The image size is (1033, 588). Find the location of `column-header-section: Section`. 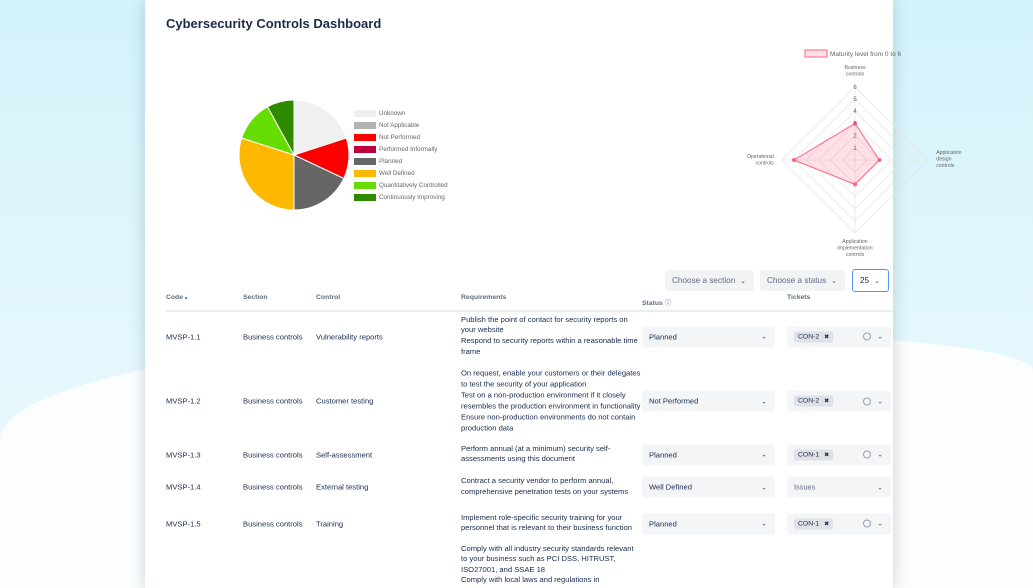

column-header-section: Section is located at coordinates (255, 297).